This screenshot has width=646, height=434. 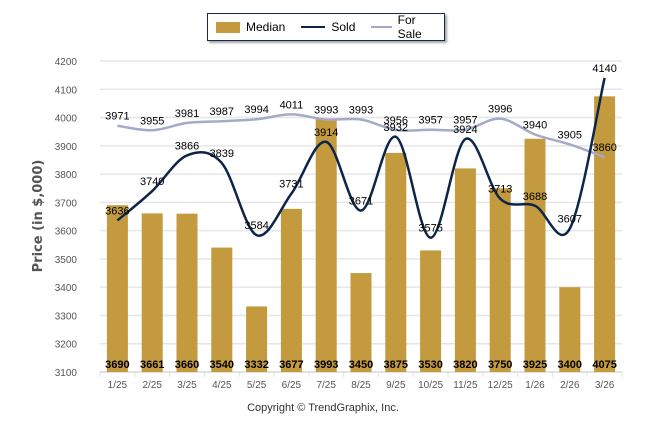 I want to click on x-tick-label: 10/25, so click(x=430, y=385).